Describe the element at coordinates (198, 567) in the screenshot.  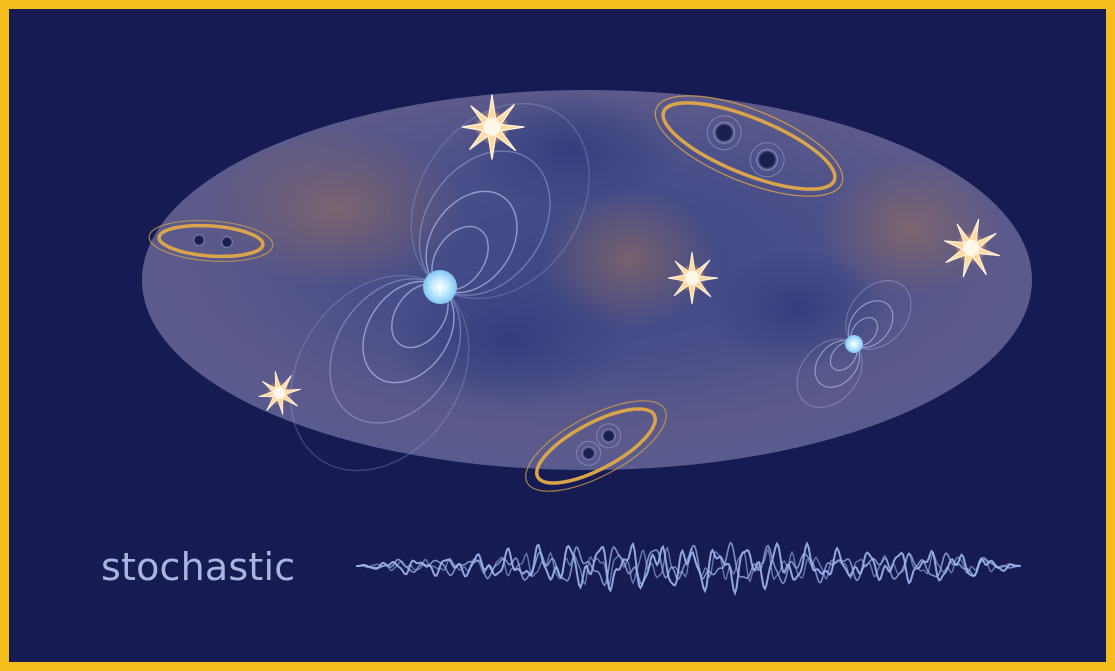
I see `stochastic-label: stochastic` at that location.